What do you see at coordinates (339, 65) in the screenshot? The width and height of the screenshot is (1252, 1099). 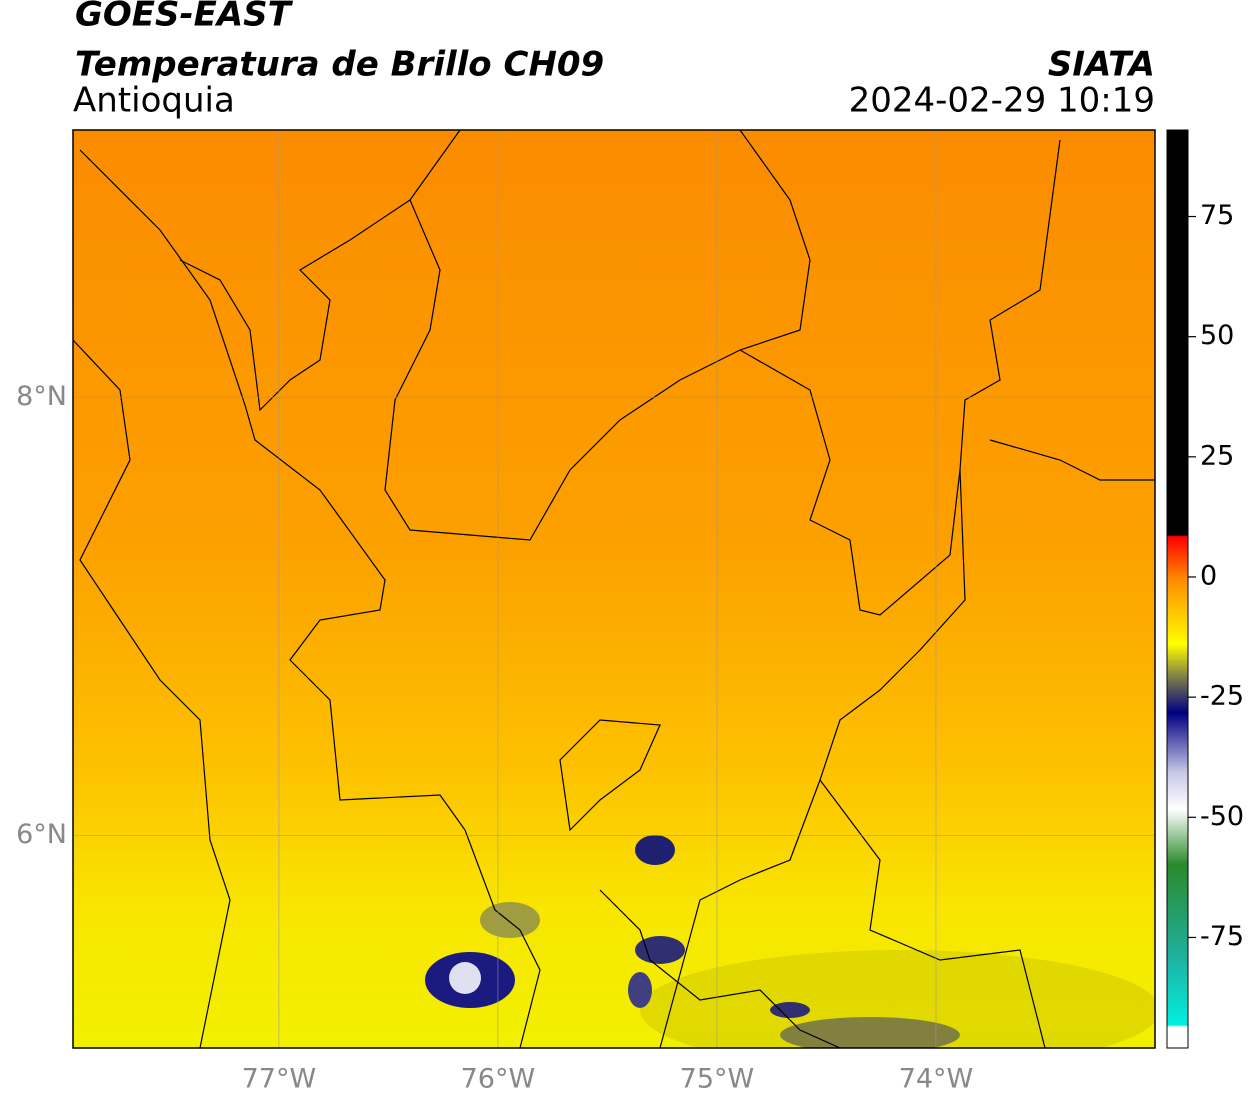 I see `subtitle: Temperatura de Brillo CH09` at bounding box center [339, 65].